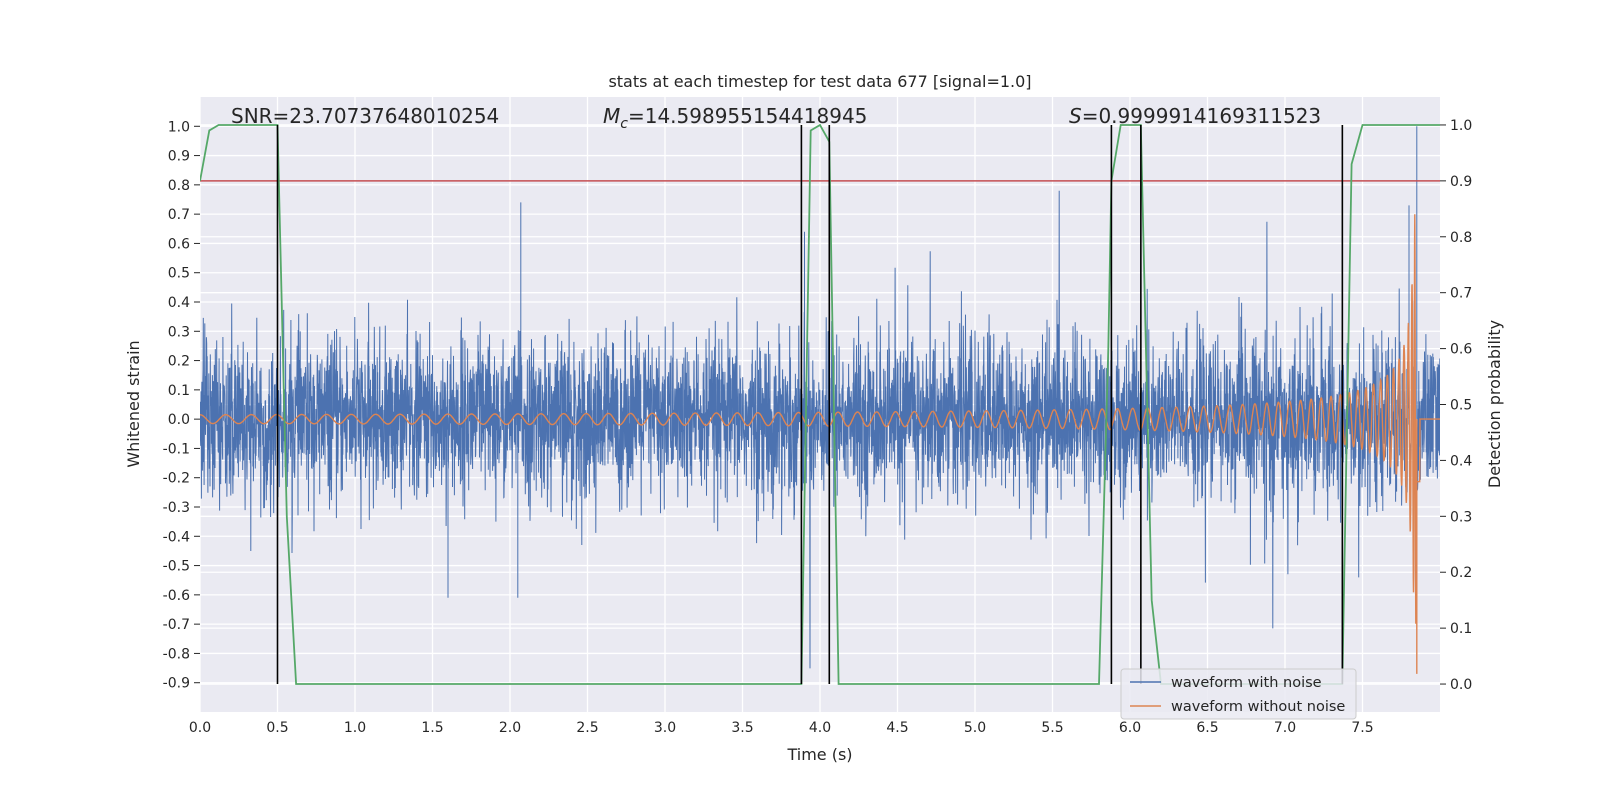  Describe the element at coordinates (179, 244) in the screenshot. I see `y-tick-label: 0.6` at that location.